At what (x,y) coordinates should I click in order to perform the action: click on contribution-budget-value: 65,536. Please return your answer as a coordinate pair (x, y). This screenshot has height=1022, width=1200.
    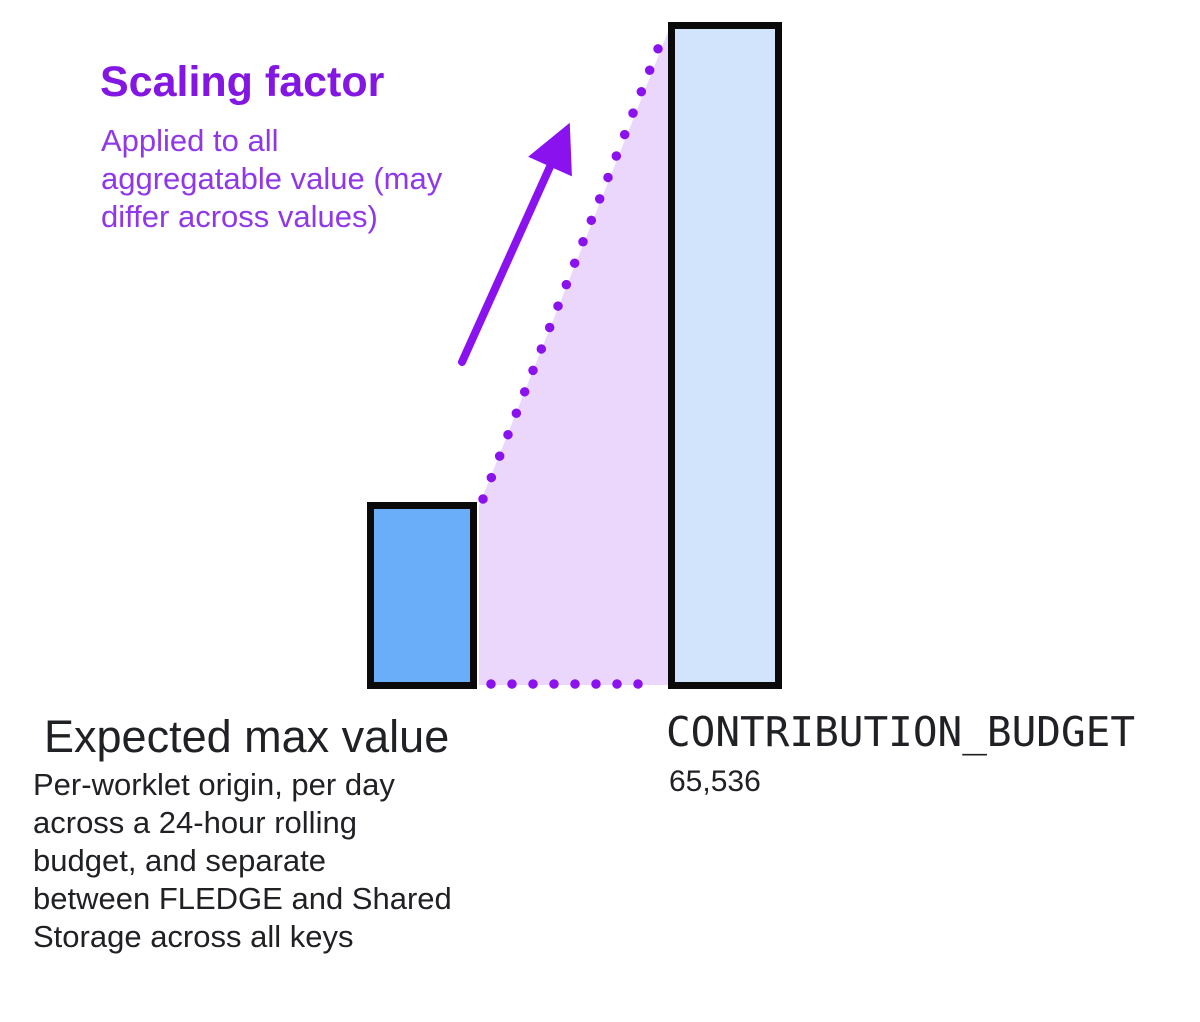
    Looking at the image, I should click on (715, 781).